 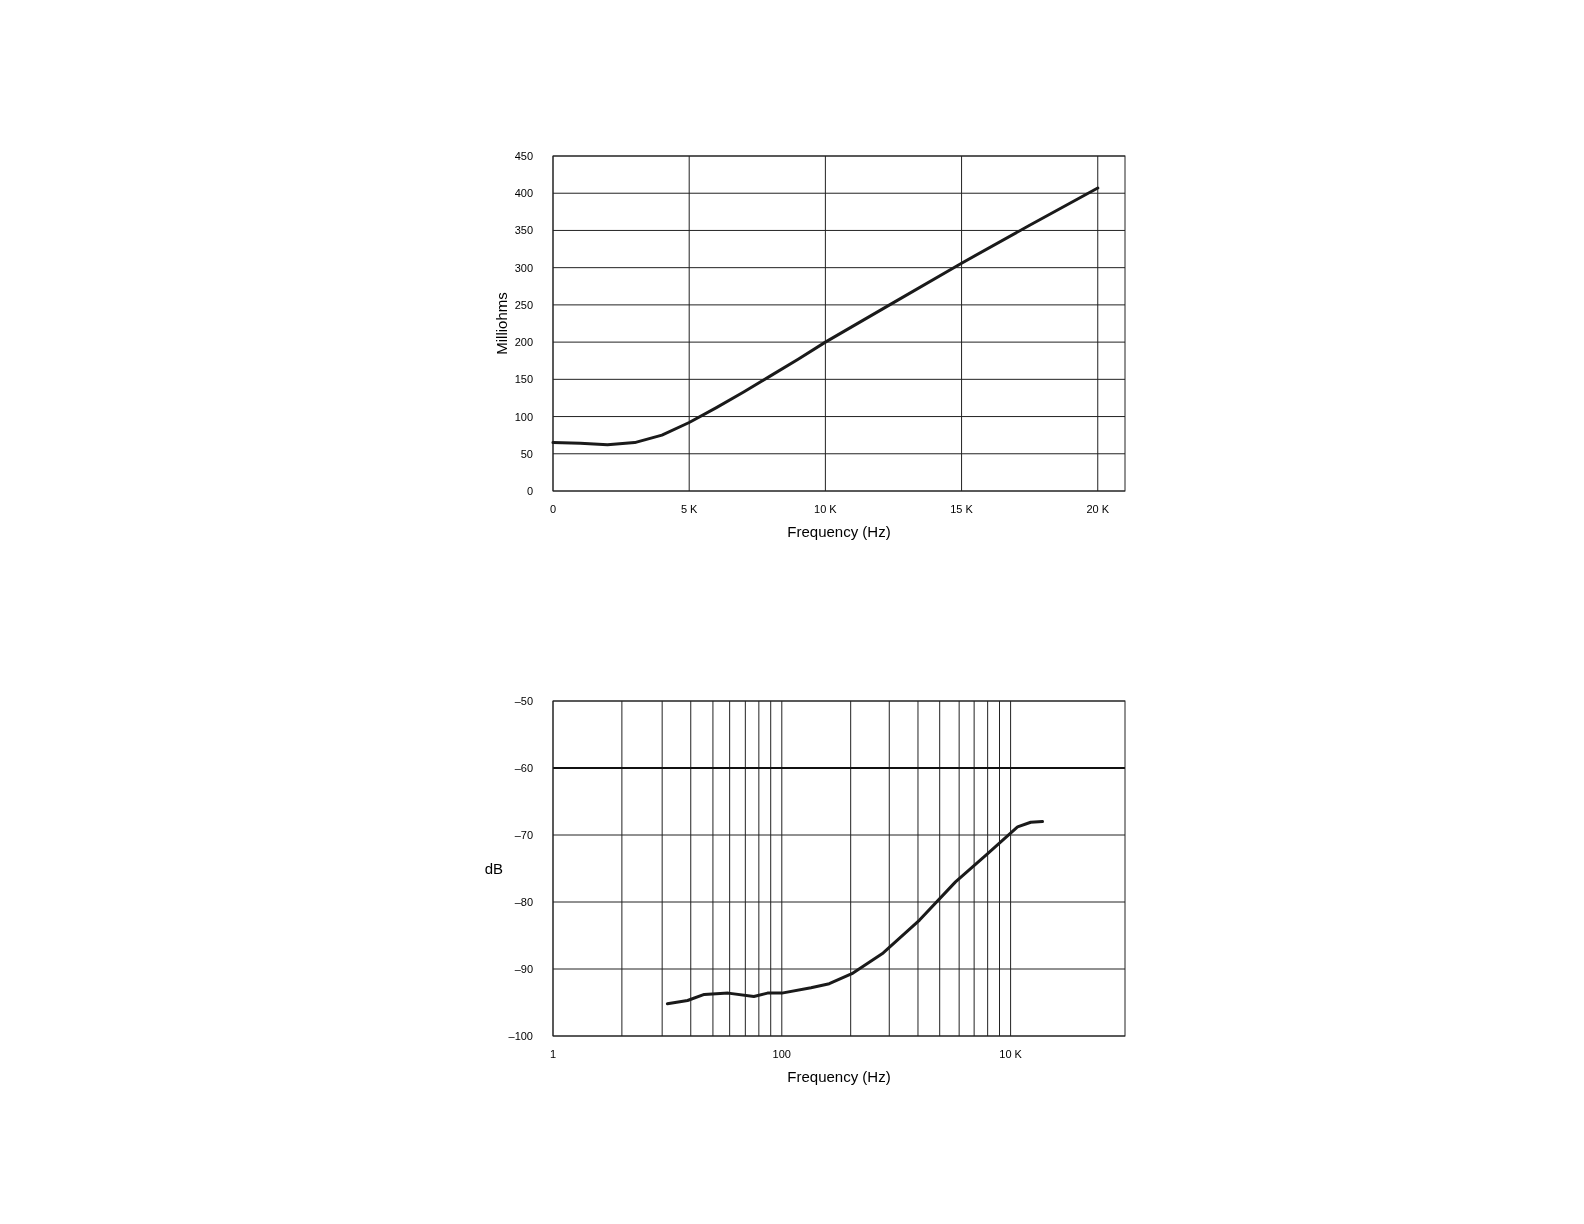 What do you see at coordinates (520, 1036) in the screenshot?
I see `y-tick-label: –100` at bounding box center [520, 1036].